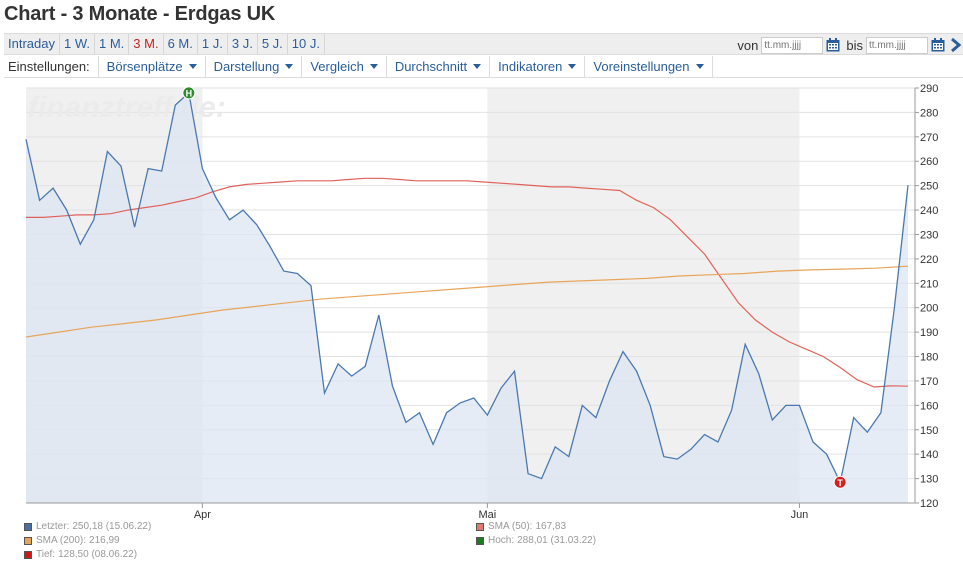  I want to click on y-tick-label: 230, so click(929, 235).